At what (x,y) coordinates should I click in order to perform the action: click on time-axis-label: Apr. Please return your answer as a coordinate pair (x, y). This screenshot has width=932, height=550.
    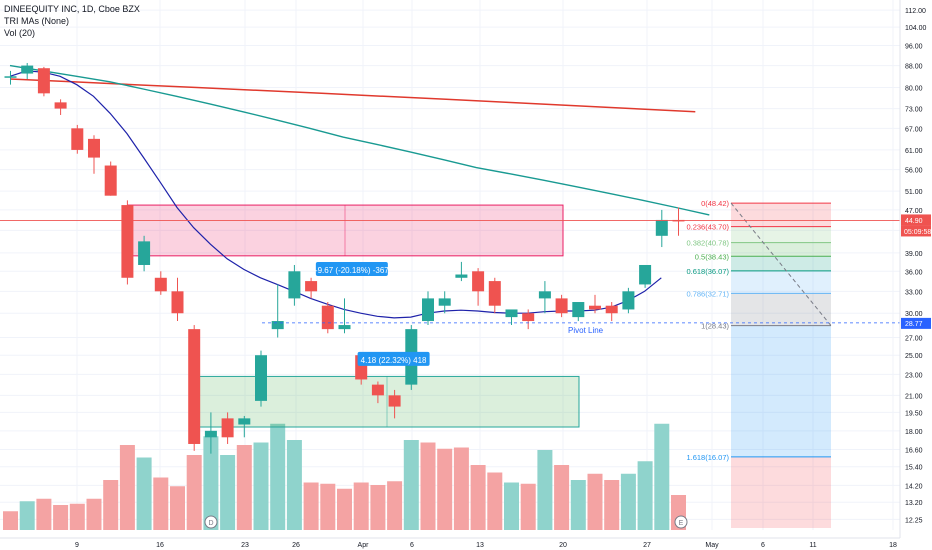
    Looking at the image, I should click on (364, 545).